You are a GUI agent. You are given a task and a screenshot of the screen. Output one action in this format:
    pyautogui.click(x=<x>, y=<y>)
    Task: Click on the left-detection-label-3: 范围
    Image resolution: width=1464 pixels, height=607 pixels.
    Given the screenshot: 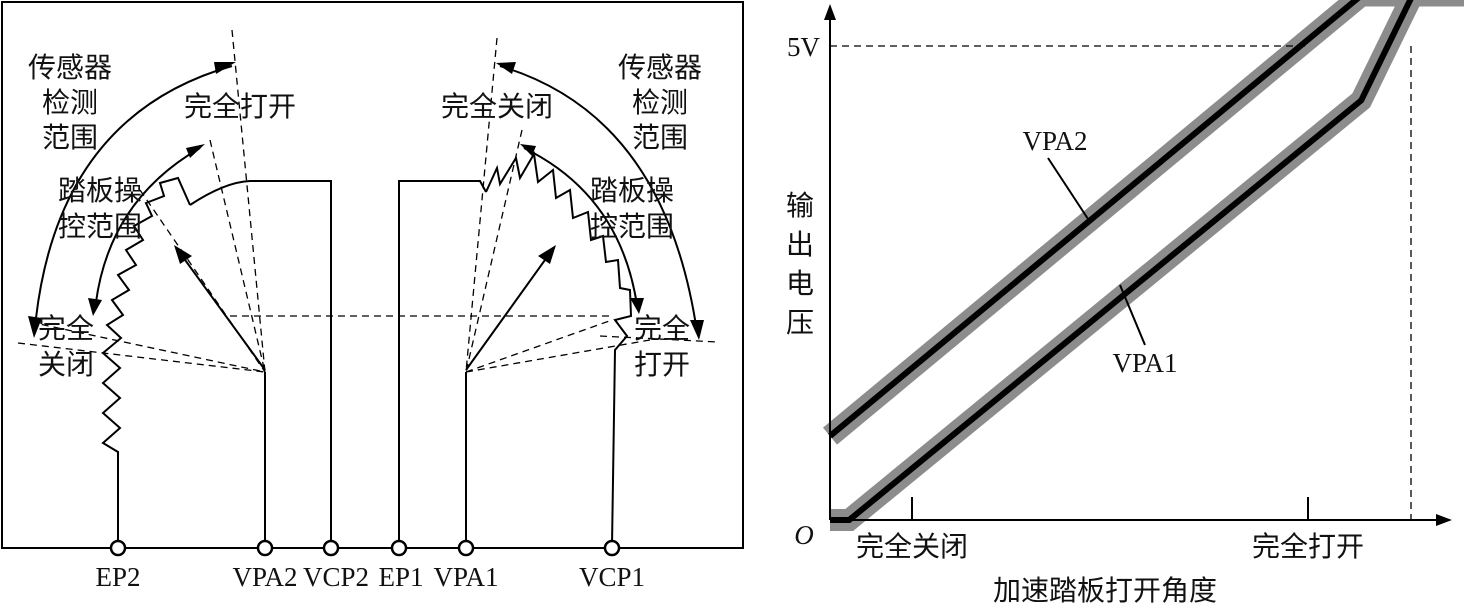 What is the action you would take?
    pyautogui.click(x=70, y=137)
    